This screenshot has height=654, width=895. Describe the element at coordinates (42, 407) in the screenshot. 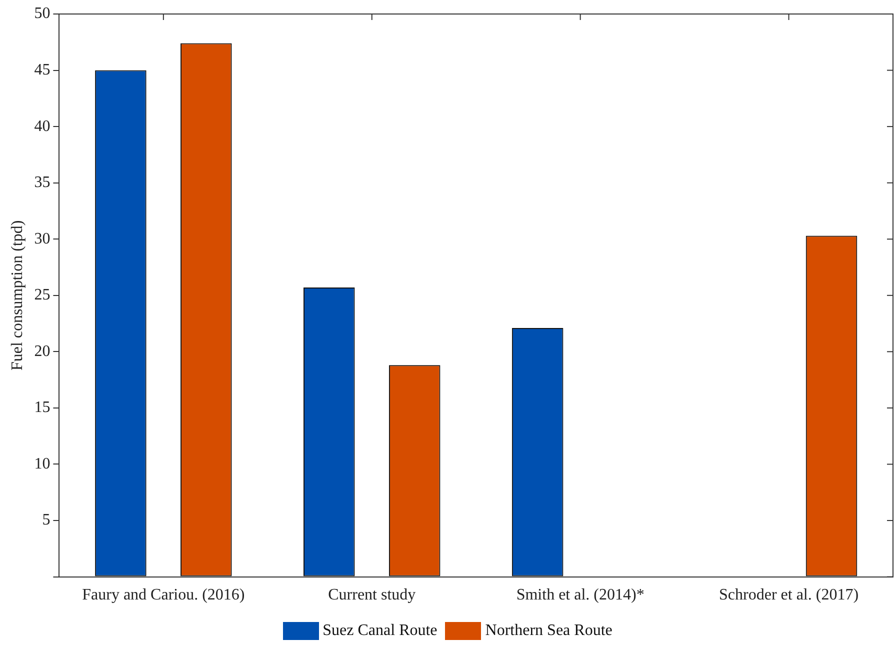

I see `y-tick-label: 15` at that location.